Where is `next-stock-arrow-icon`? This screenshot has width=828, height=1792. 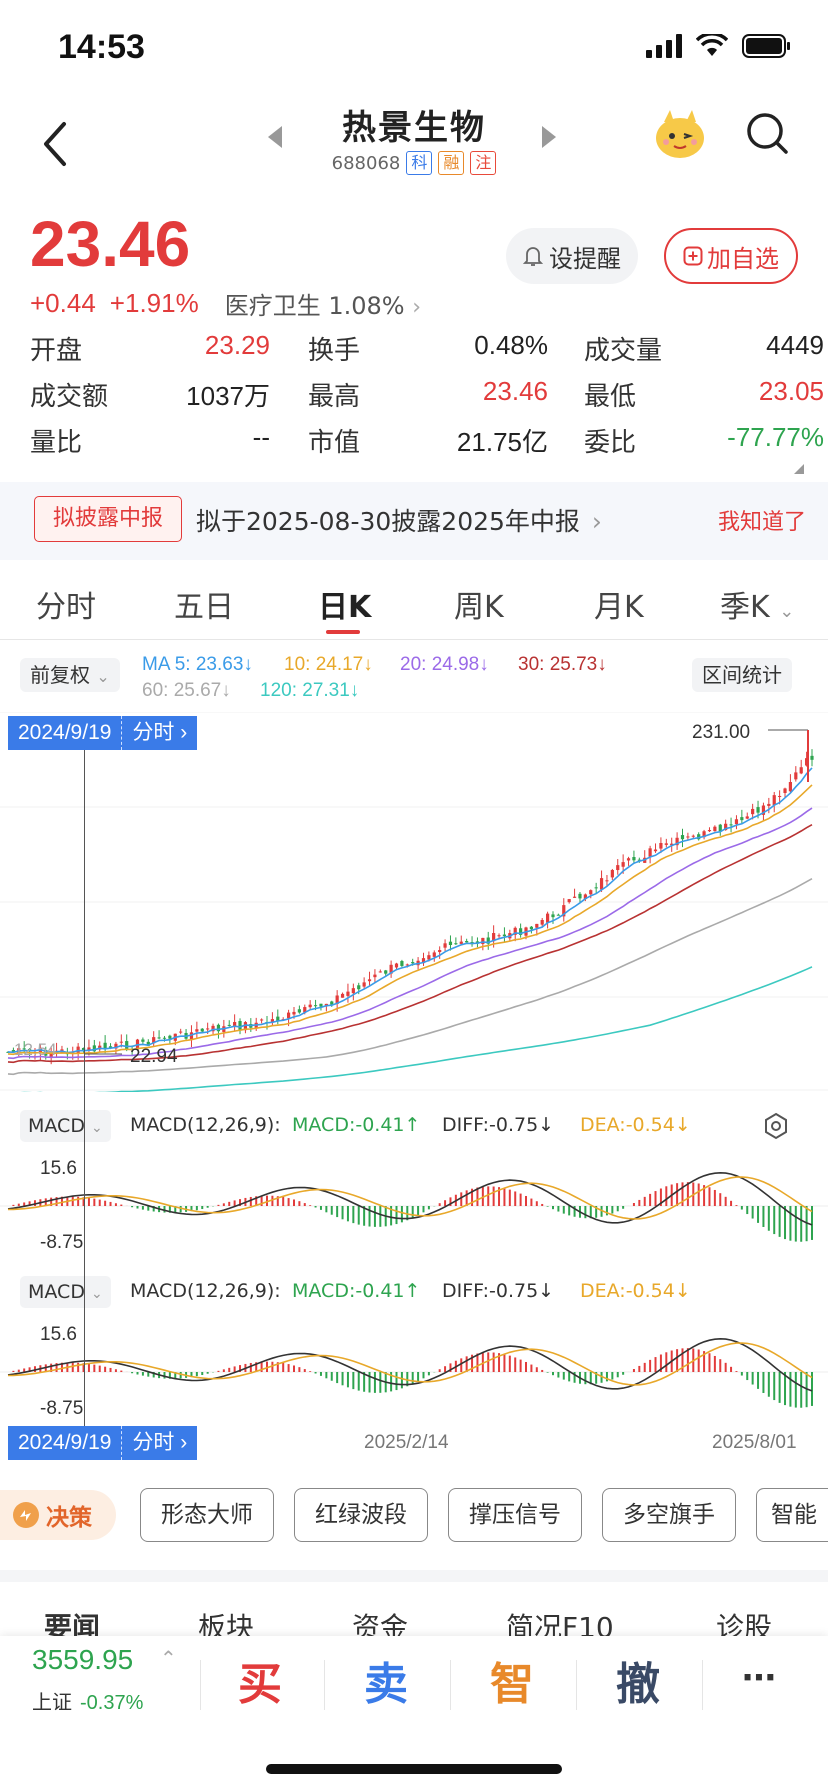
next-stock-arrow-icon is located at coordinates (549, 137).